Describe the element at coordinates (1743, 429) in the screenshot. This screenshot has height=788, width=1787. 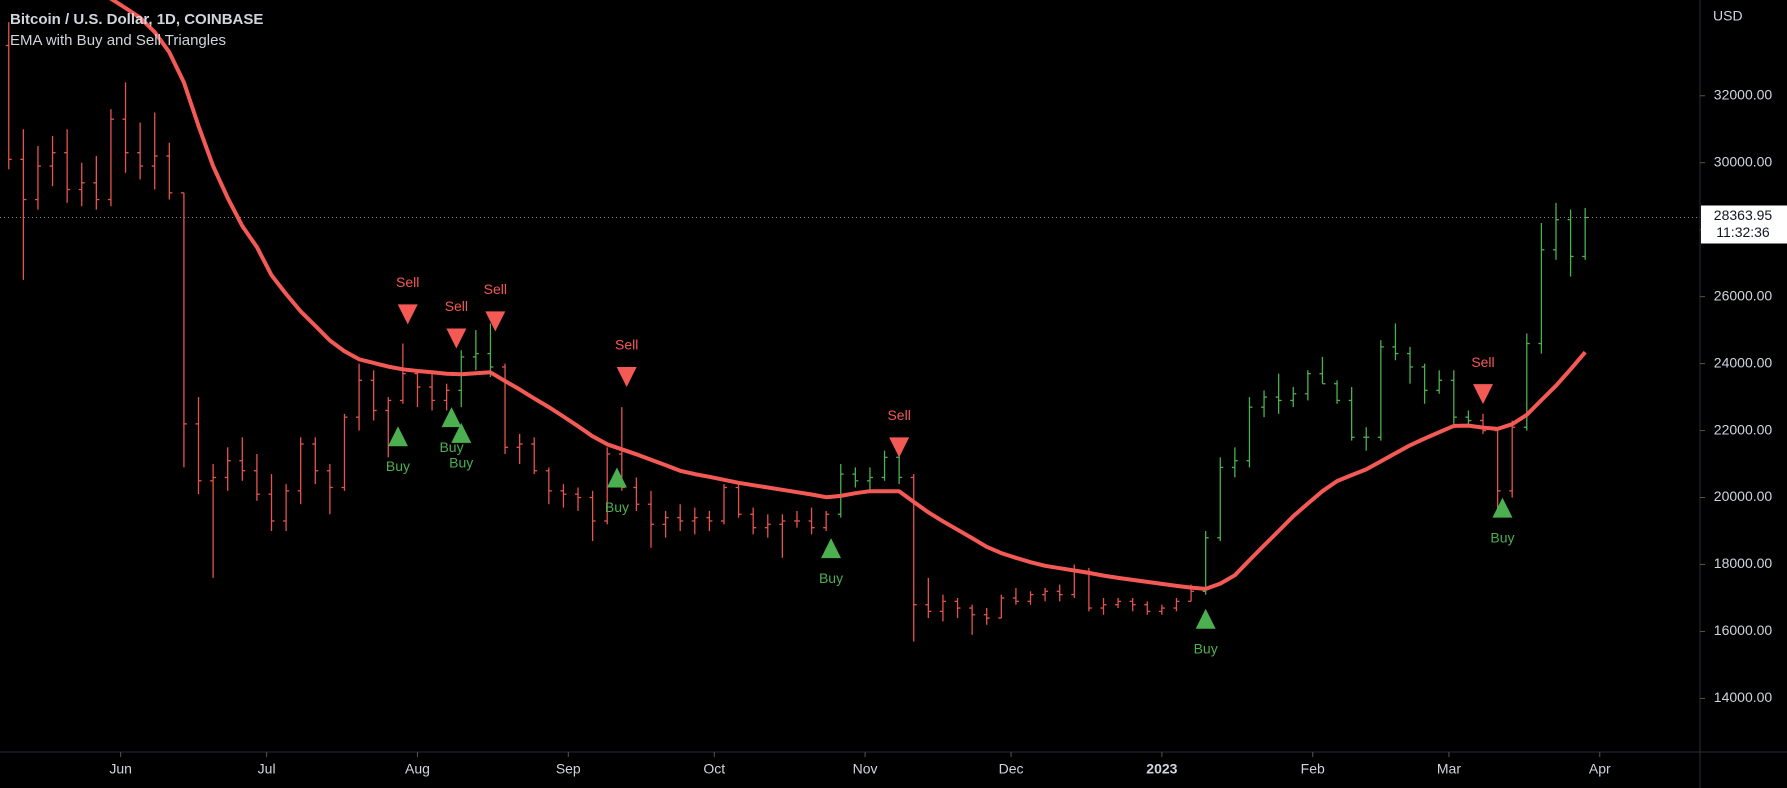
I see `y-tick-label: 22000.00` at that location.